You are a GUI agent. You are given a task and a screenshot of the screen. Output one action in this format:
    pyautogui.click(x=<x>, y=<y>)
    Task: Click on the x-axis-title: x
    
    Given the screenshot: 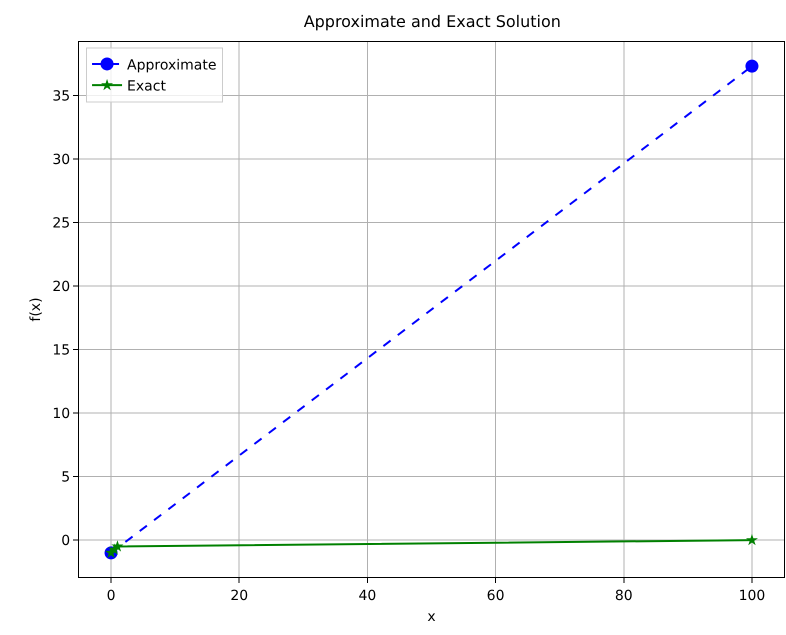 What is the action you would take?
    pyautogui.click(x=431, y=617)
    